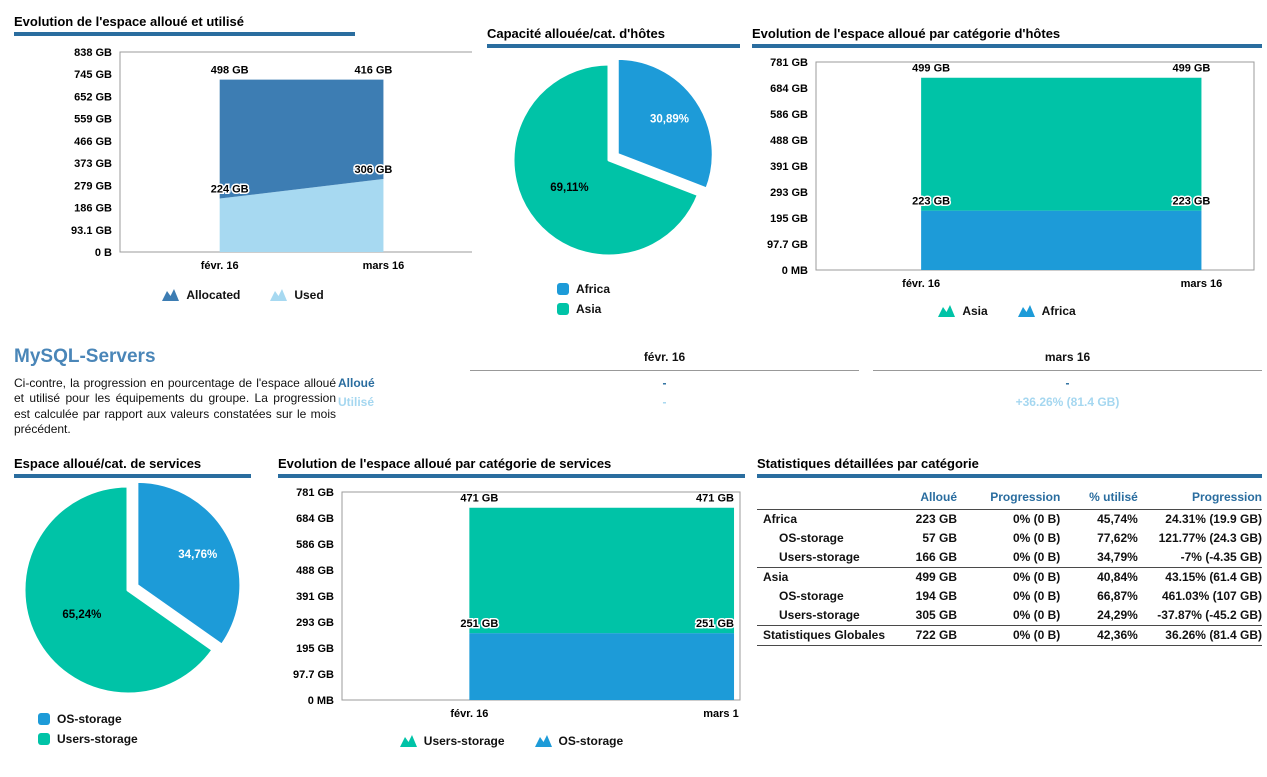  Describe the element at coordinates (936, 557) in the screenshot. I see `stats-cell: 166 GB` at that location.